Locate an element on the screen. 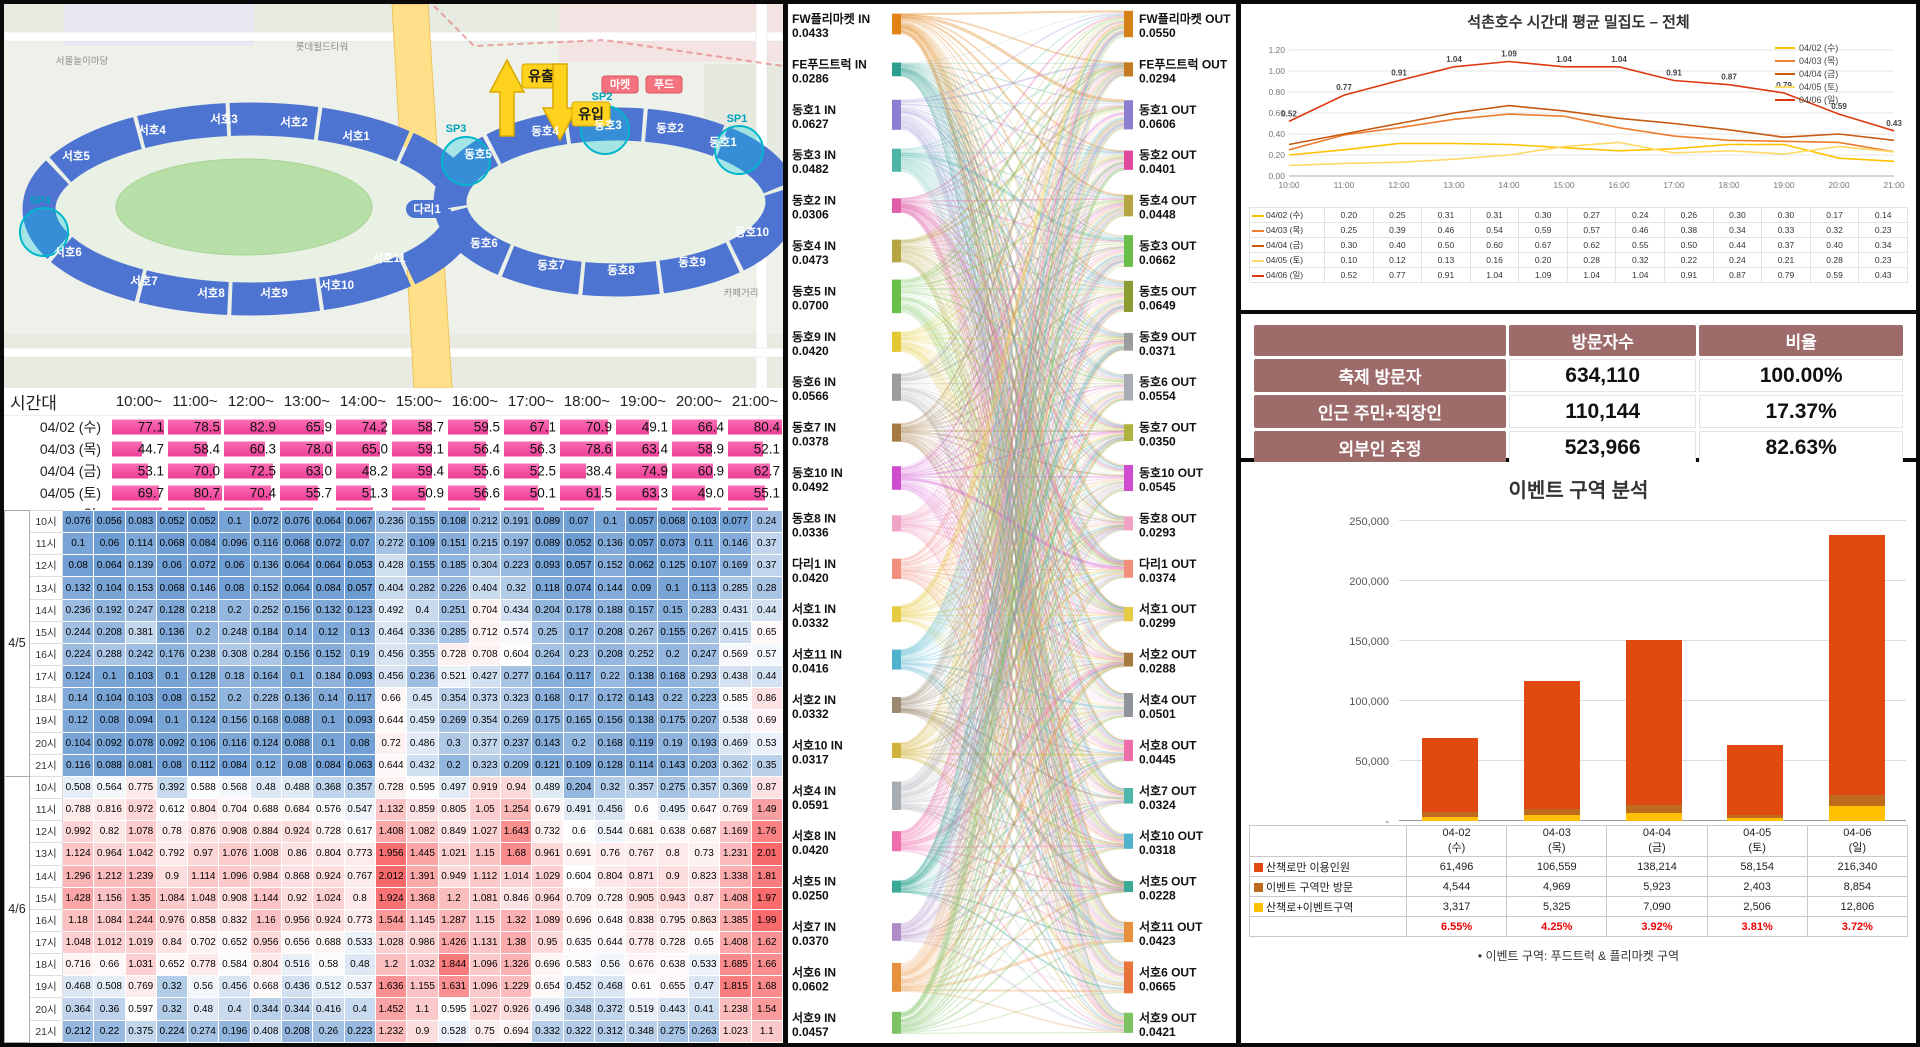  heatmap-cell: 0.24 is located at coordinates (767, 521).